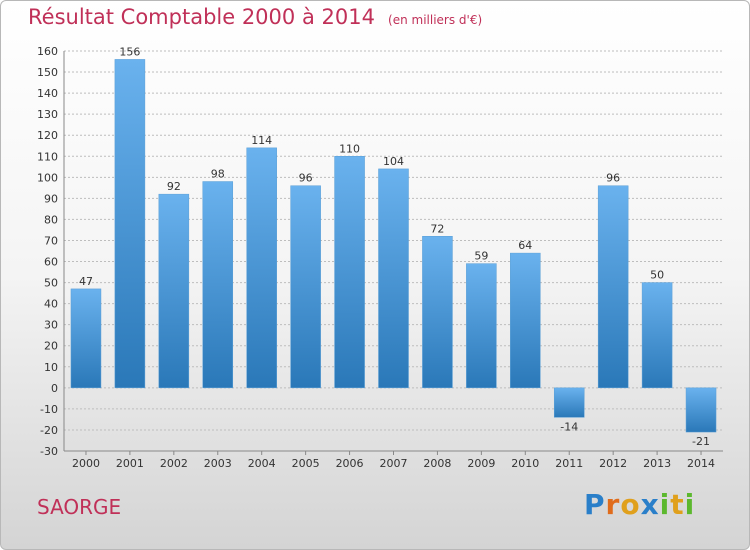 This screenshot has height=550, width=750. Describe the element at coordinates (657, 275) in the screenshot. I see `data-label-2013: 50` at that location.